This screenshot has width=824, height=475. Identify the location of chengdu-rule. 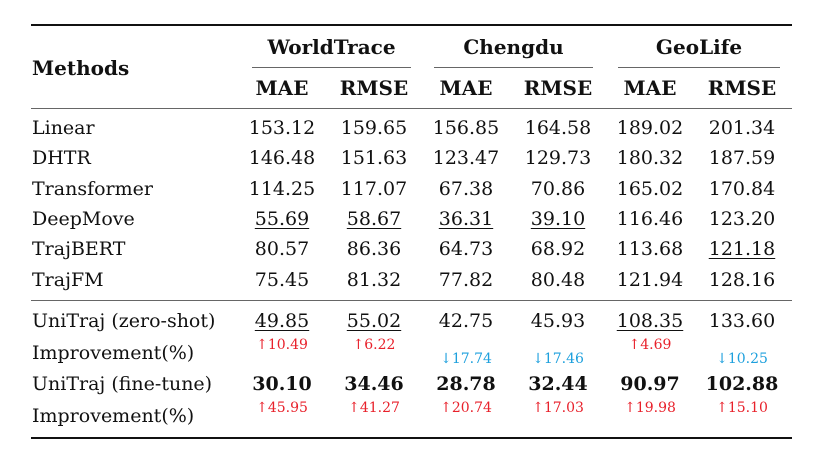
(513, 67).